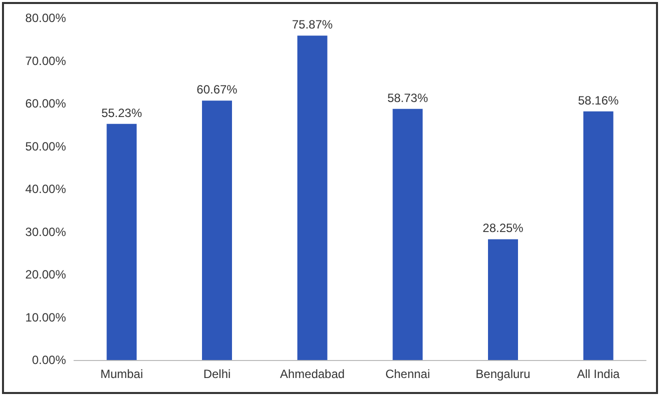 This screenshot has width=660, height=396. What do you see at coordinates (407, 374) in the screenshot?
I see `x-tick-label: Chennai` at bounding box center [407, 374].